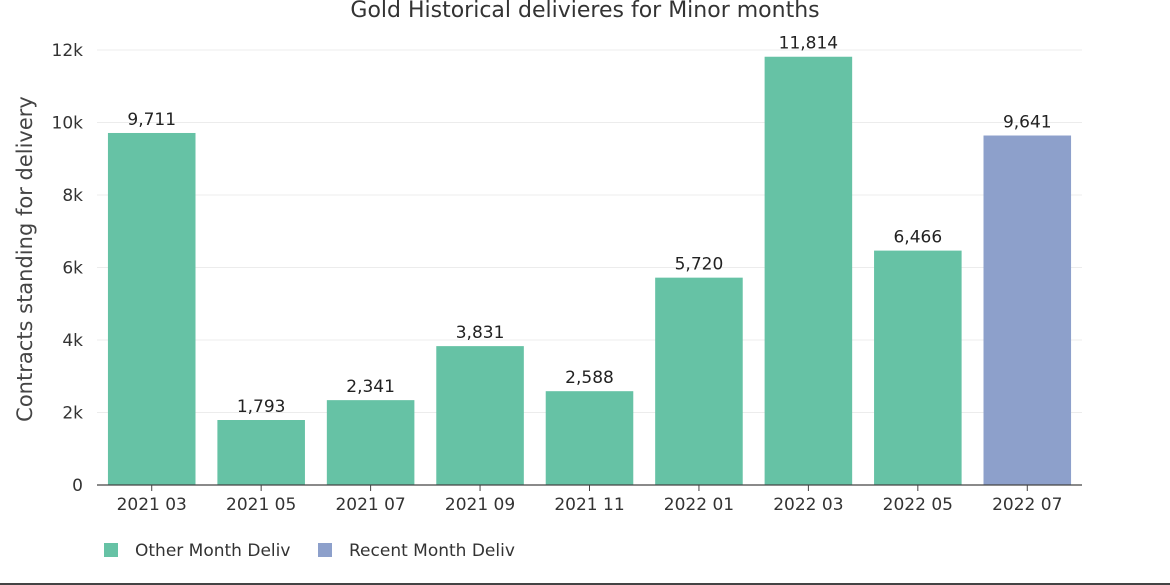  Describe the element at coordinates (72, 196) in the screenshot. I see `y-tick-label: 8k` at that location.